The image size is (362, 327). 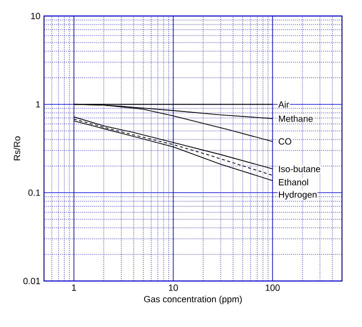 I want to click on y-tick-label: 10, so click(x=35, y=16).